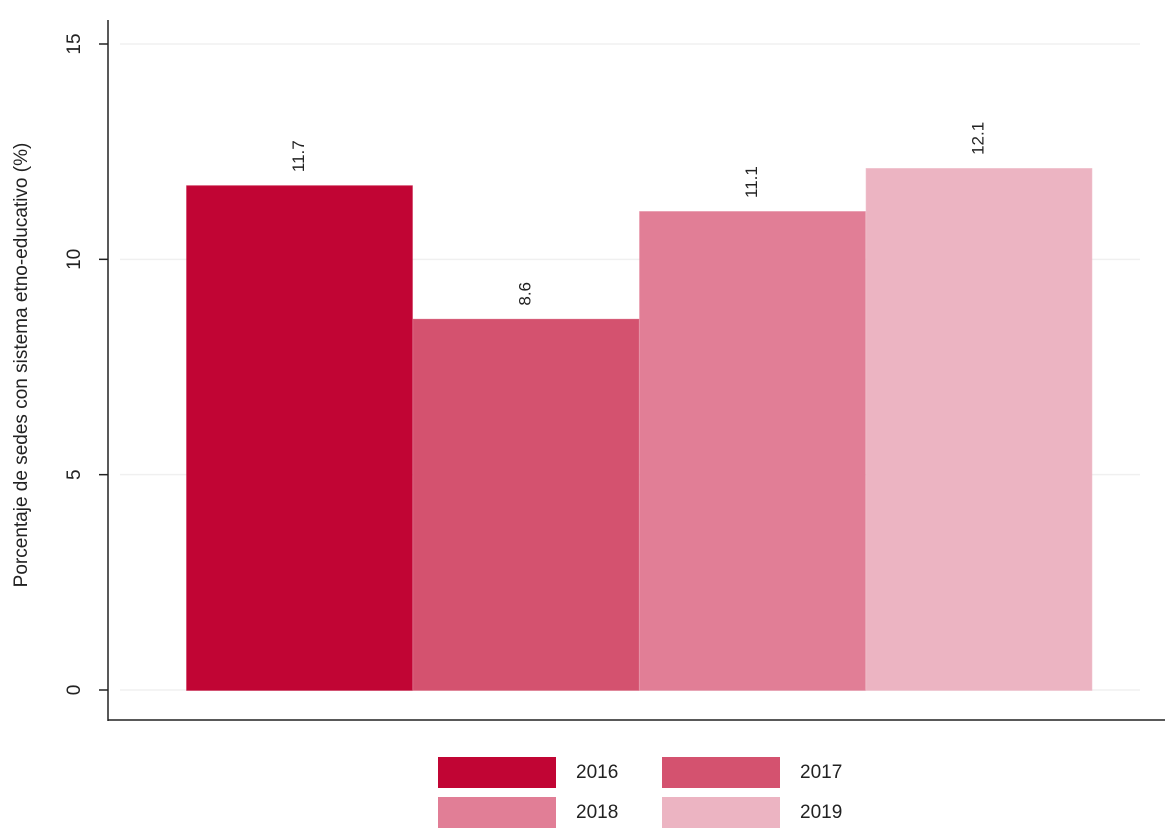  What do you see at coordinates (821, 812) in the screenshot?
I see `legend-label: 2019` at bounding box center [821, 812].